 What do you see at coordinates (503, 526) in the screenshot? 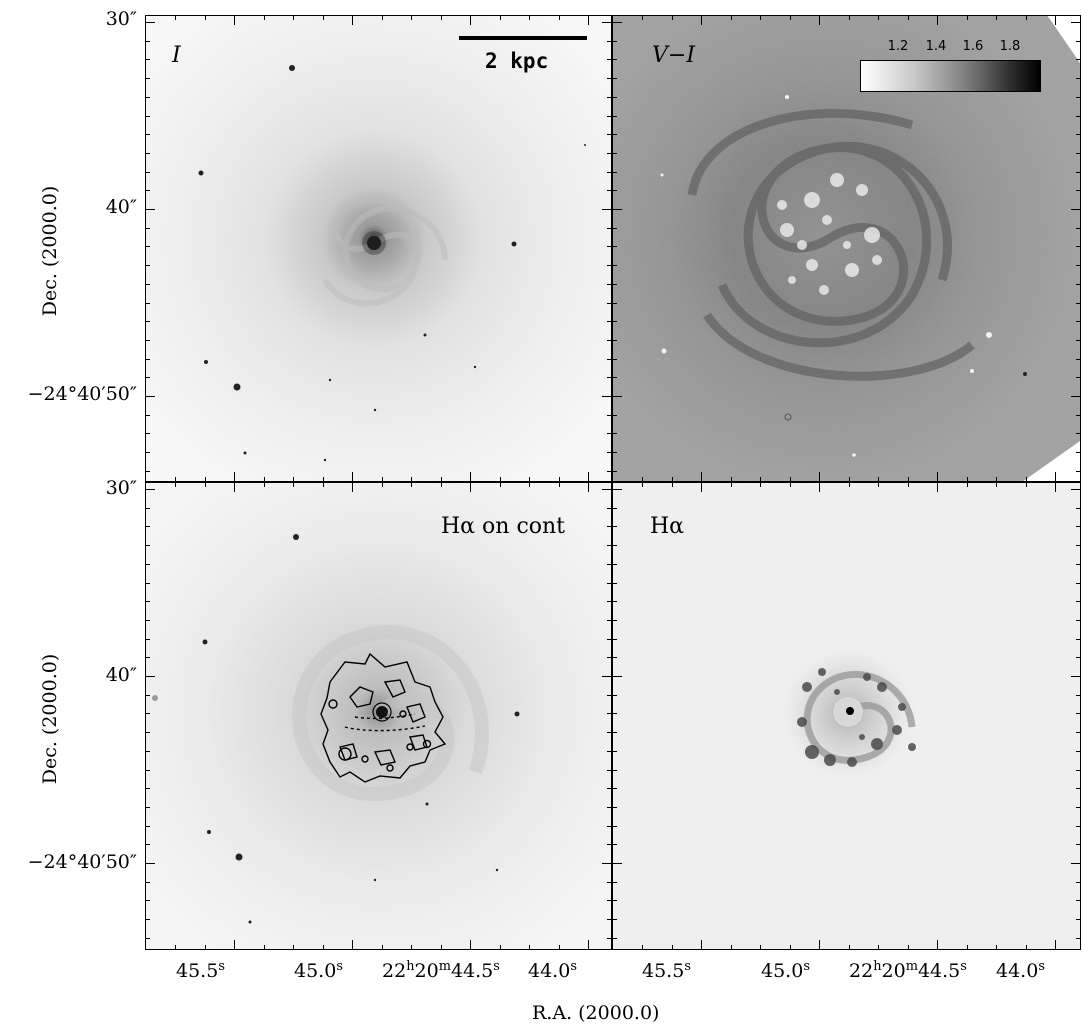
I see `panel-label: Hα on cont` at bounding box center [503, 526].